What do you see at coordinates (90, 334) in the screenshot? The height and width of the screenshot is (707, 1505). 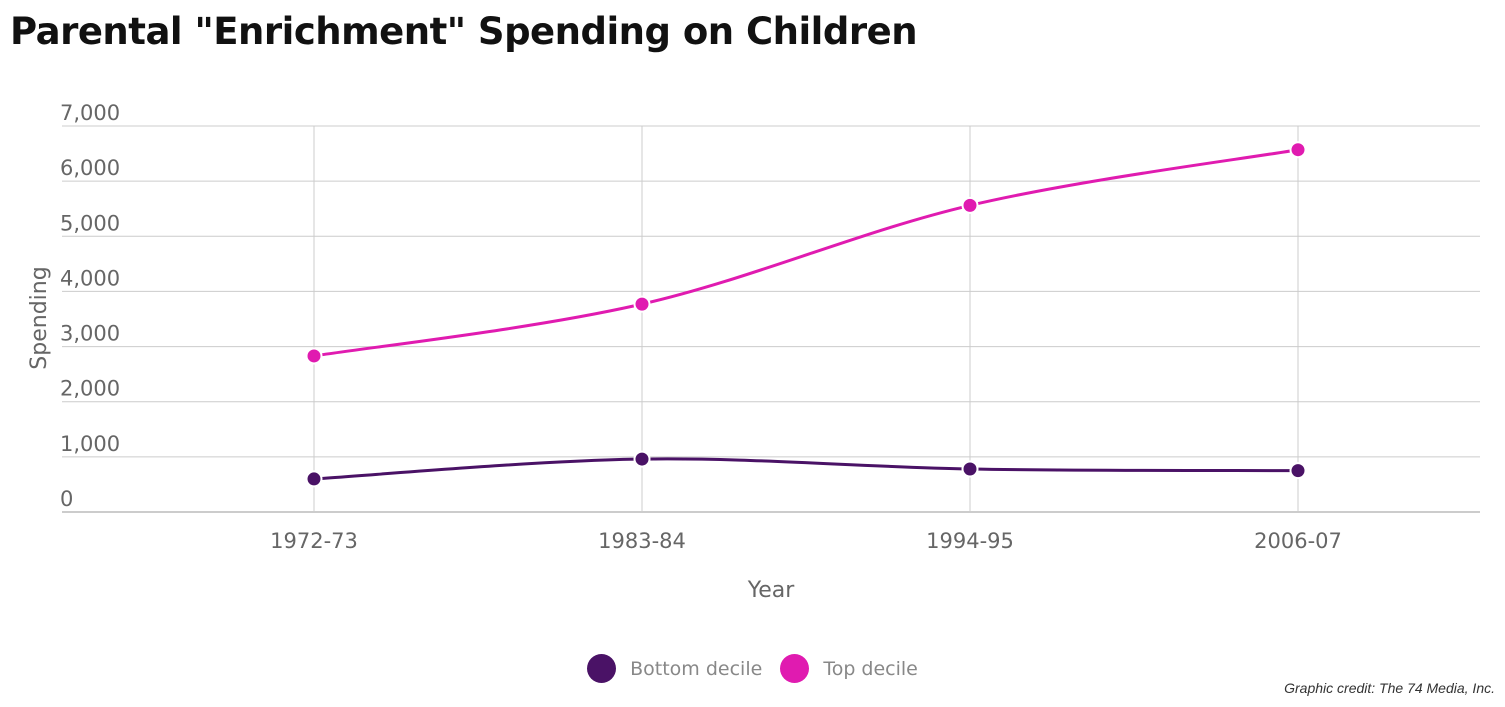 I see `y-tick-label: 3,000` at bounding box center [90, 334].